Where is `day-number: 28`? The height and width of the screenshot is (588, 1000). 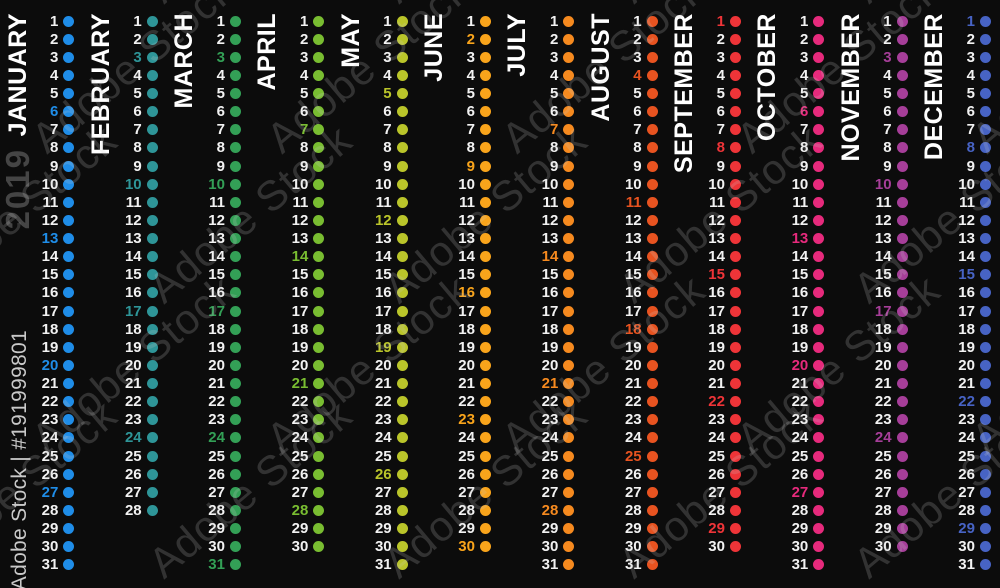 day-number: 28 is located at coordinates (550, 510).